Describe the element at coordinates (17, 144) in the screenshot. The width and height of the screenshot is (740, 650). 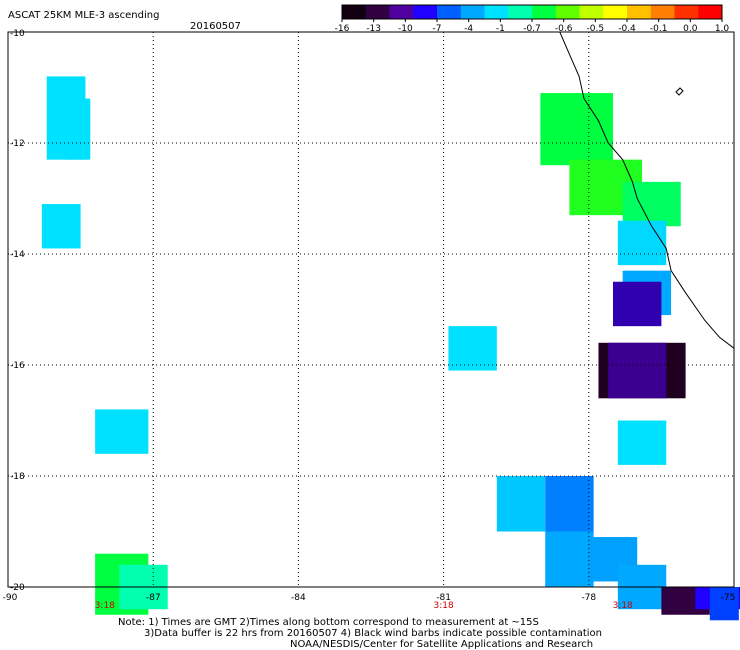
I see `lat-tick-label: -12` at that location.